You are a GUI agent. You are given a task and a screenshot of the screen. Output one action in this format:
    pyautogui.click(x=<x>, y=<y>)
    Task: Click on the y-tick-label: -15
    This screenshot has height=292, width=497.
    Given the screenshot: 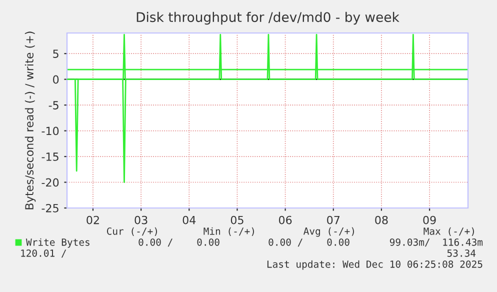 What is the action you would take?
    pyautogui.click(x=50, y=156)
    